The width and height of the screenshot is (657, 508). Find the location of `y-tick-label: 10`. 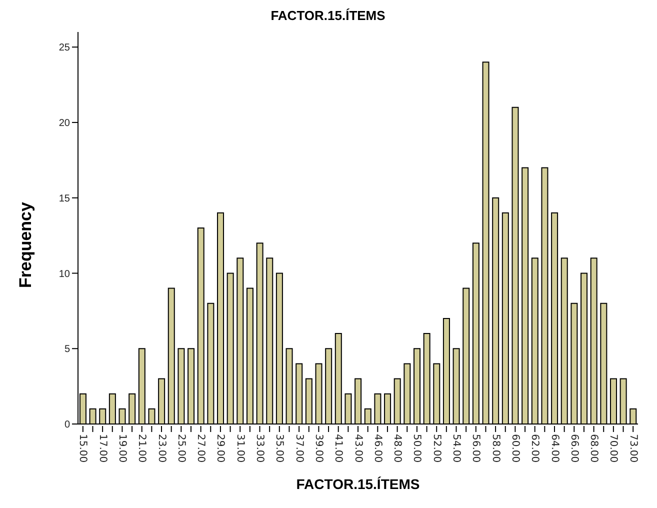

y-tick-label: 10 is located at coordinates (64, 274).